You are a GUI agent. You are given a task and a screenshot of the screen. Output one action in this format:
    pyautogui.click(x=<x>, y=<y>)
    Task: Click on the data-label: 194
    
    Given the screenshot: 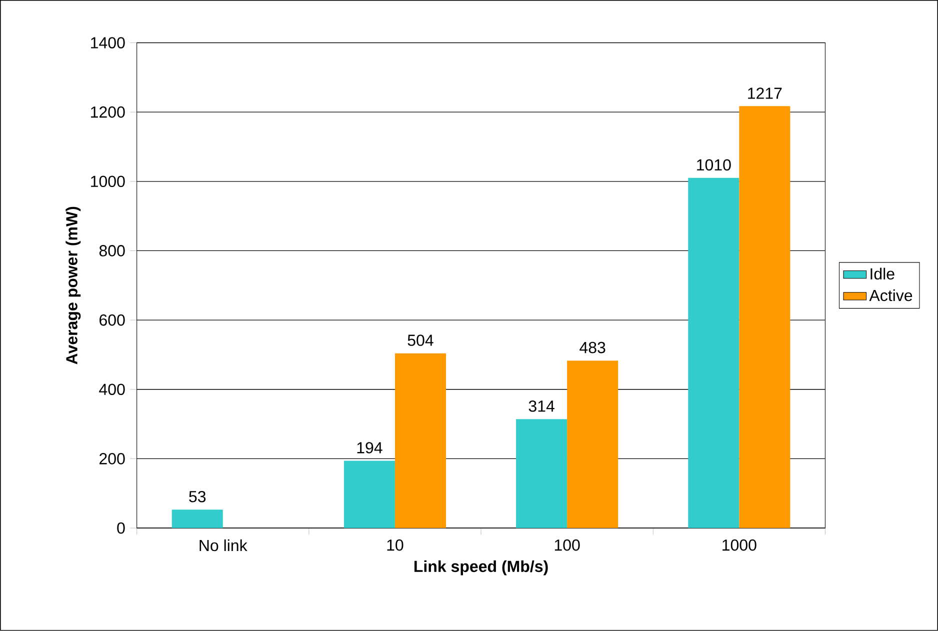 What is the action you would take?
    pyautogui.click(x=369, y=448)
    